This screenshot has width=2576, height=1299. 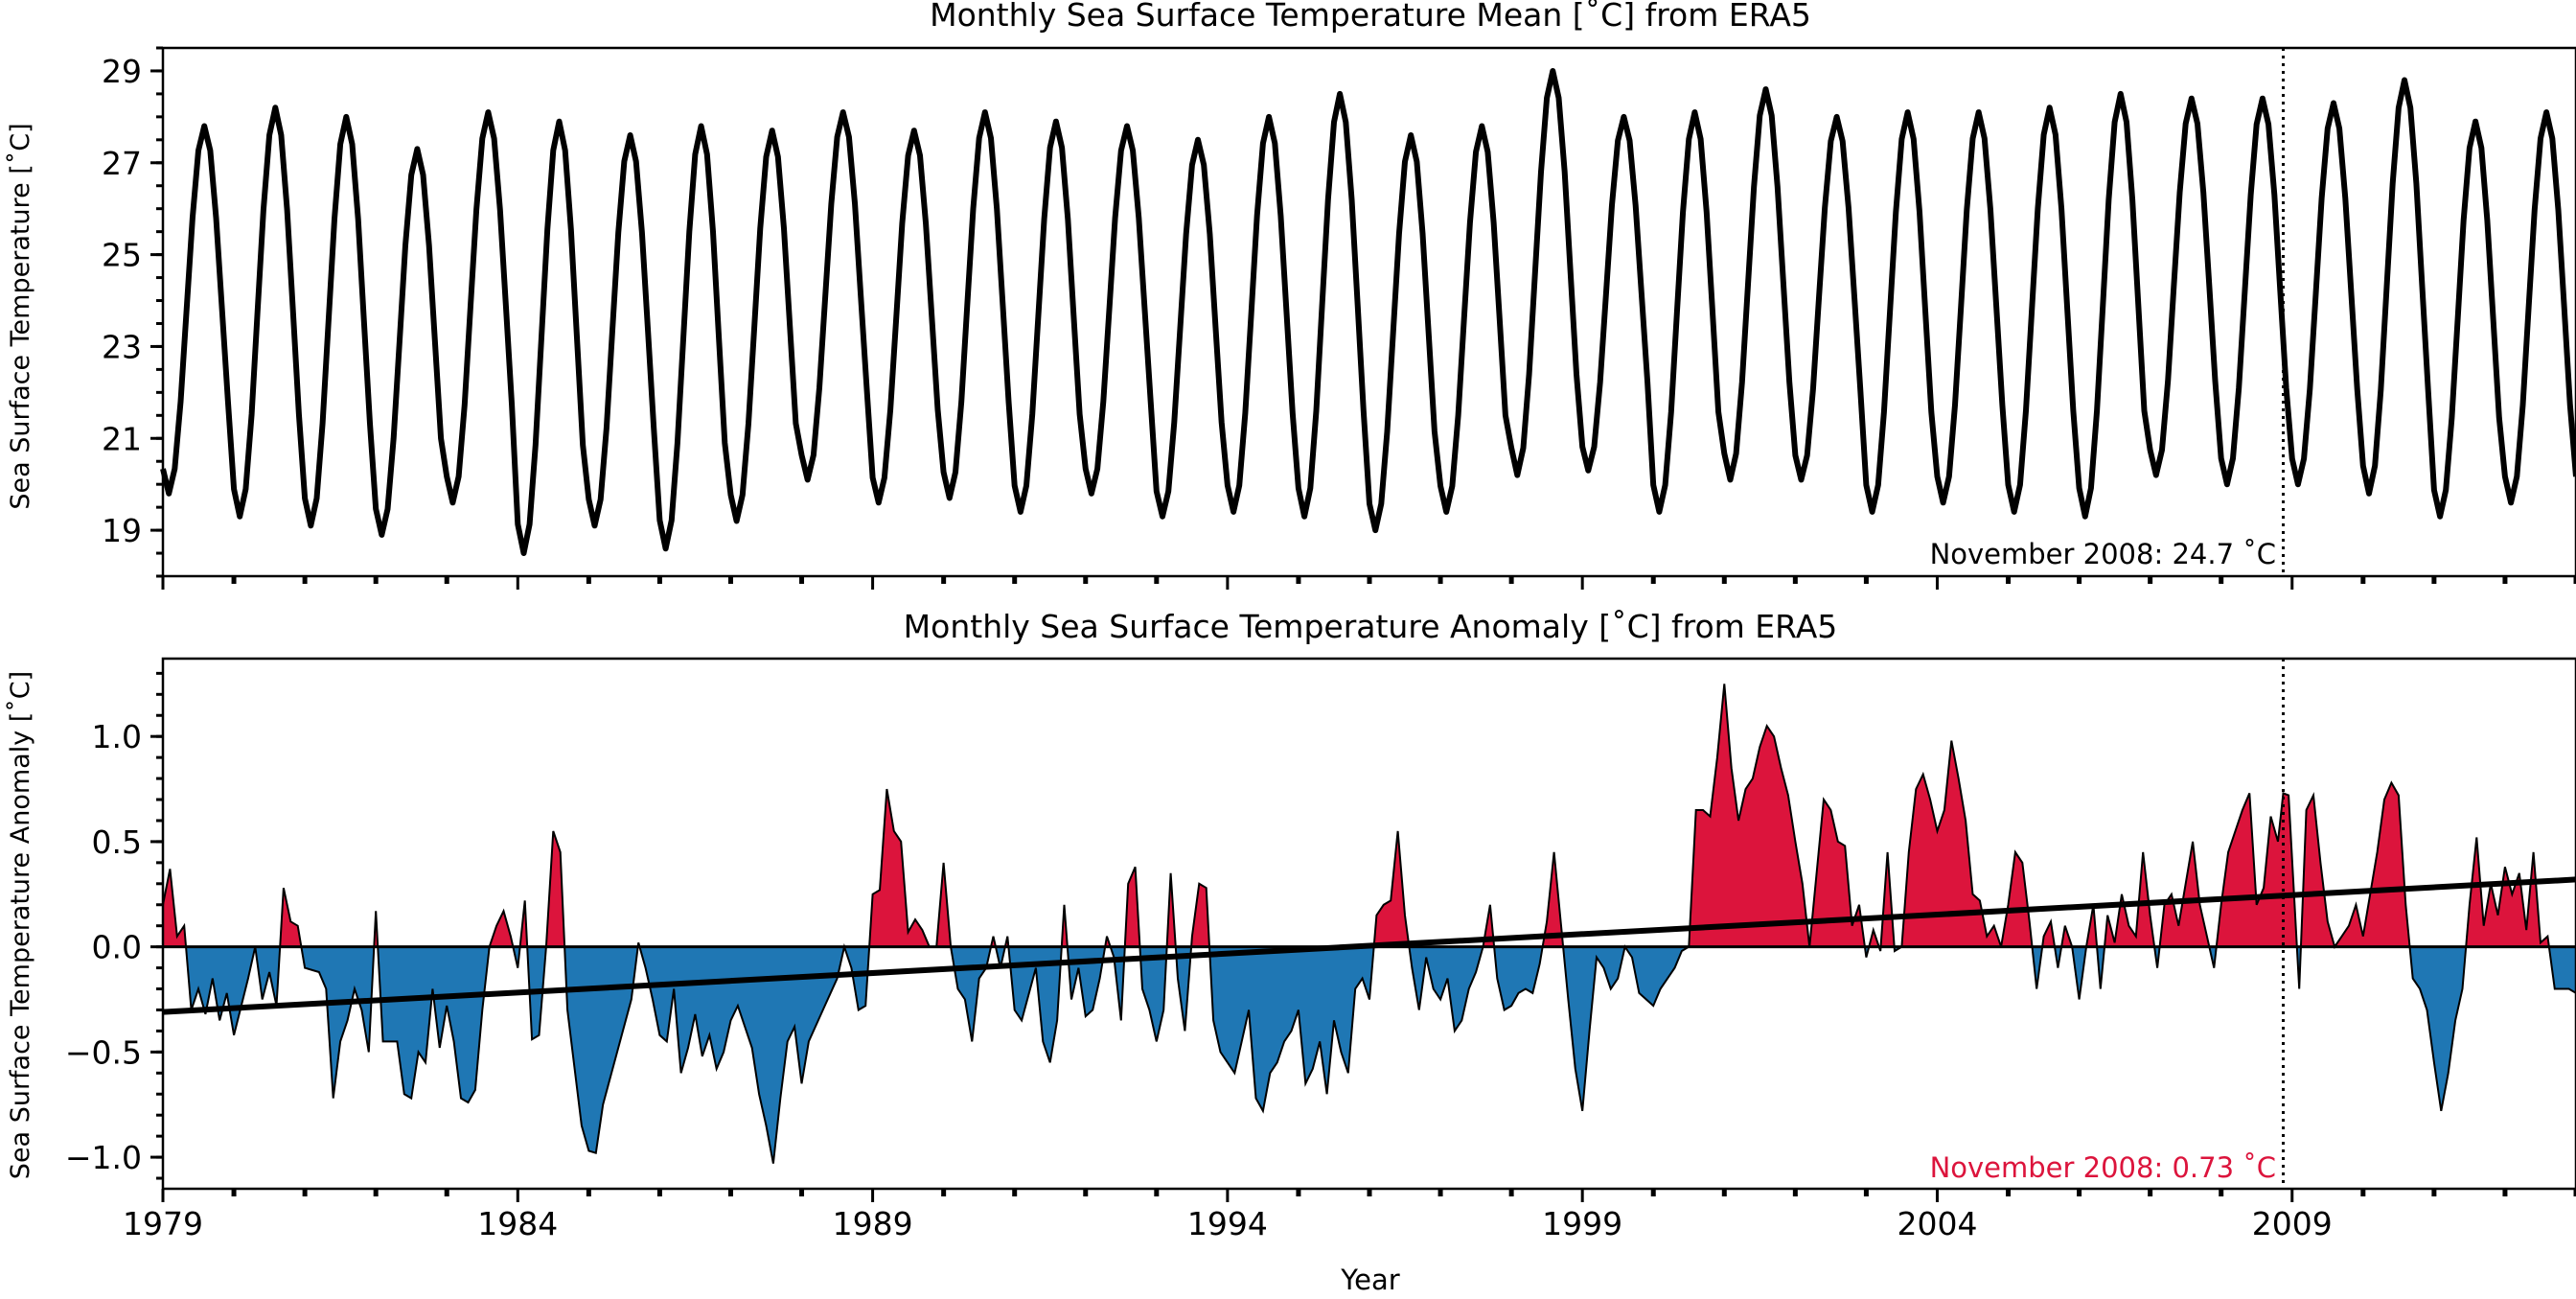 What do you see at coordinates (1369, 1280) in the screenshot?
I see `x-axis-label: Year` at bounding box center [1369, 1280].